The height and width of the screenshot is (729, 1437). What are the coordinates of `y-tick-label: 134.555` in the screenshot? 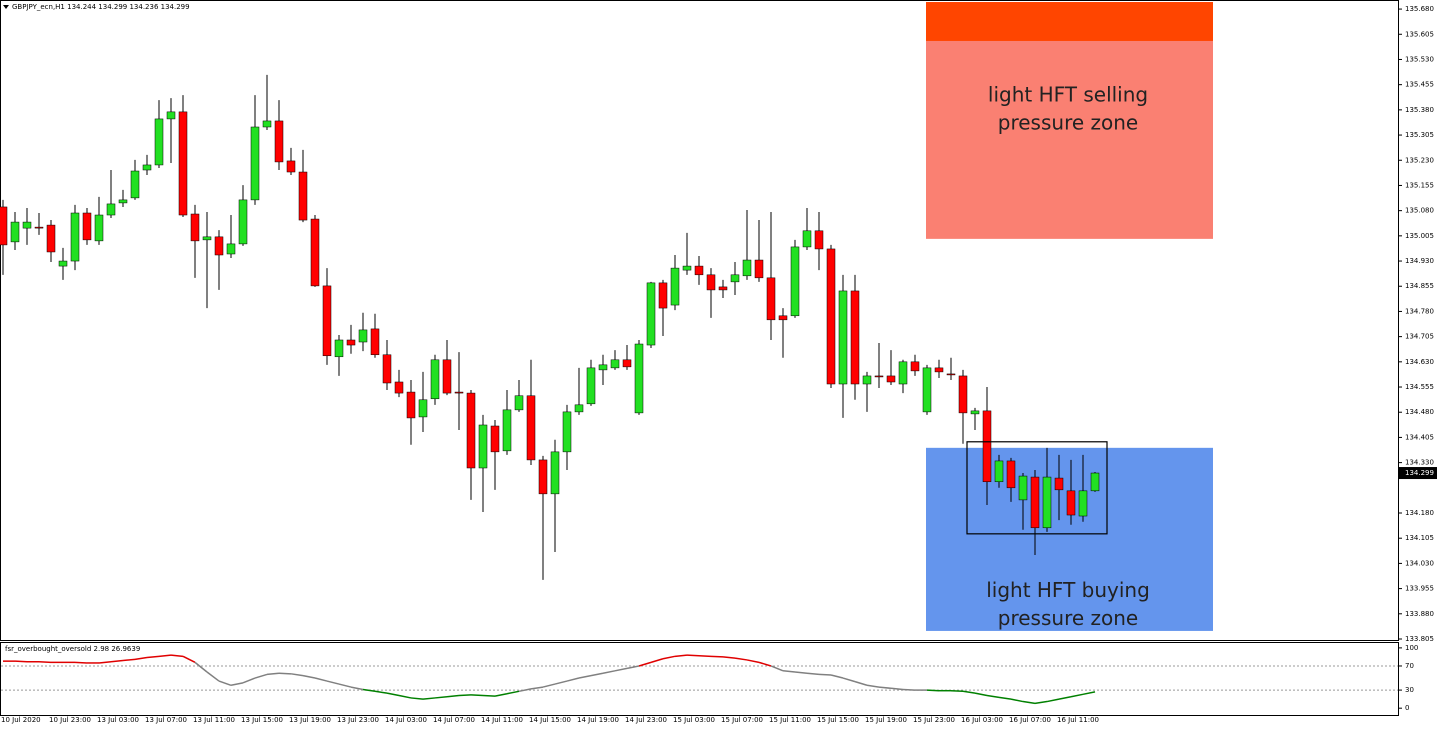 It's located at (1419, 387).